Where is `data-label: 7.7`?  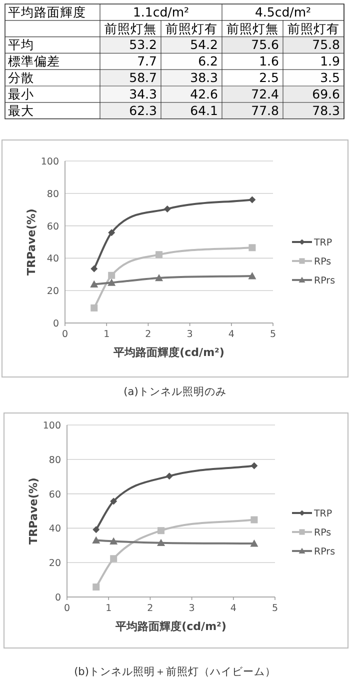 data-label: 7.7 is located at coordinates (147, 61).